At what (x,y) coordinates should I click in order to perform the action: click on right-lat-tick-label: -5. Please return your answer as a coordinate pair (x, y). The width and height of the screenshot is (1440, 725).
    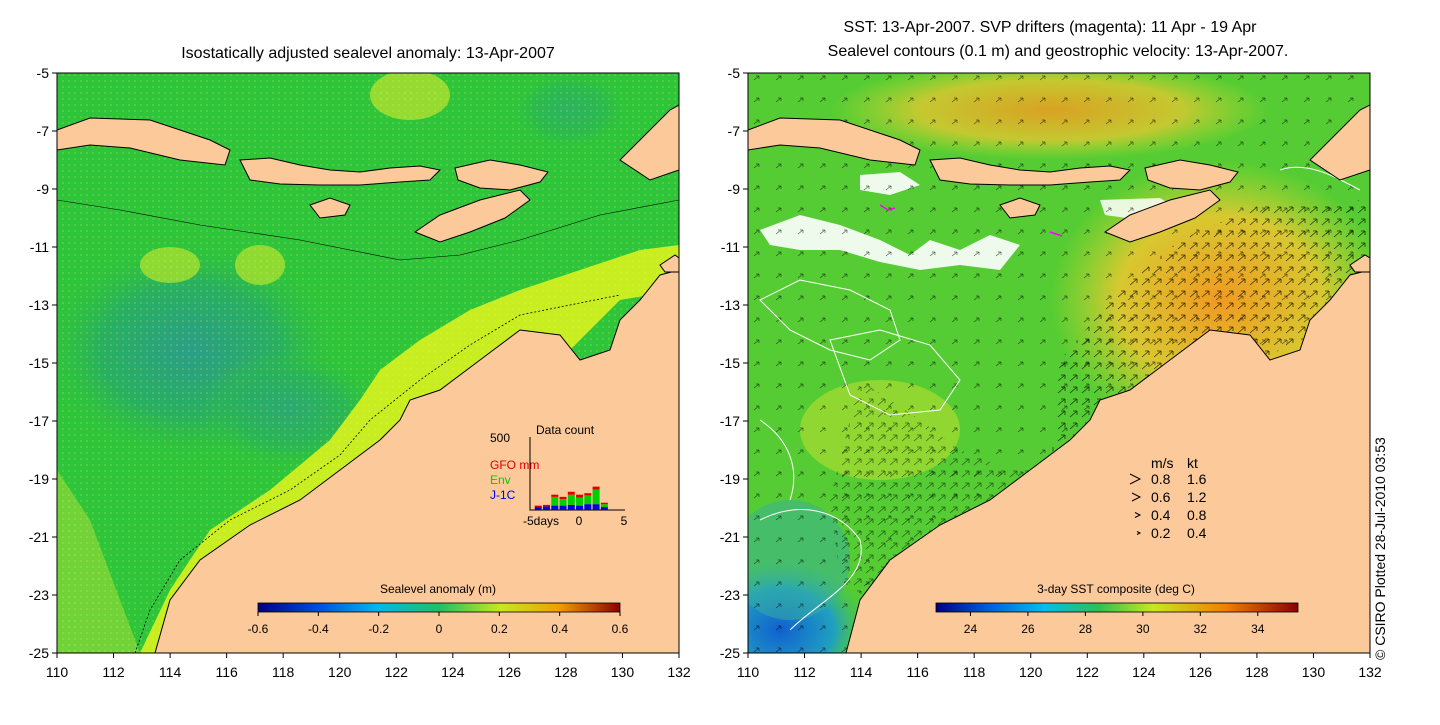
    Looking at the image, I should click on (734, 73).